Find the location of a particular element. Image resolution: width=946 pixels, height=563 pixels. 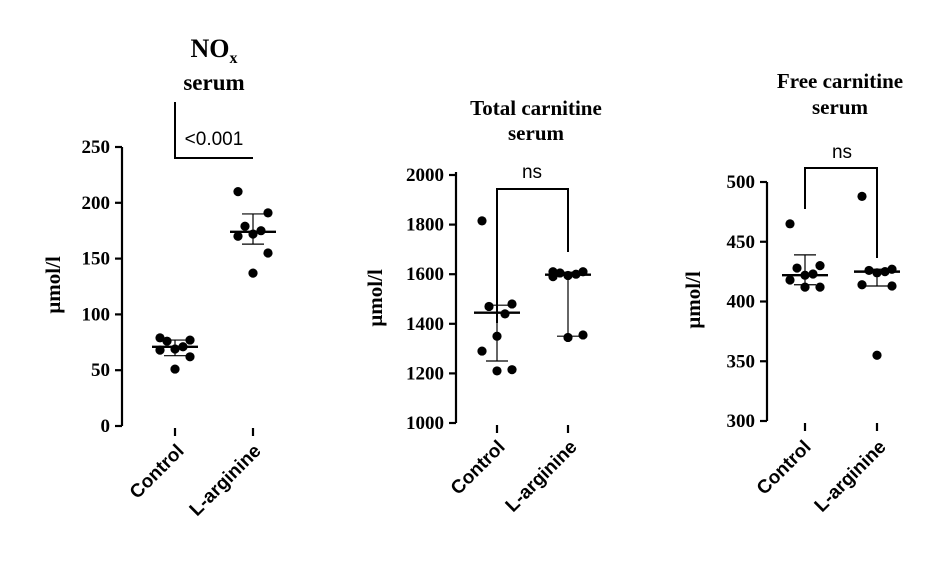

panel-title: Free carnitine is located at coordinates (840, 81).